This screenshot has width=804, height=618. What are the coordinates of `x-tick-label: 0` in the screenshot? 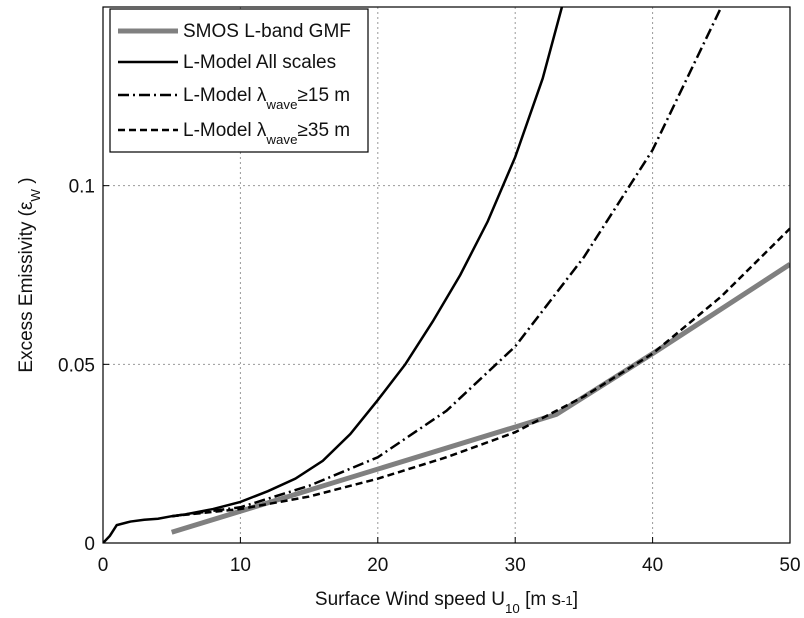 It's located at (103, 565).